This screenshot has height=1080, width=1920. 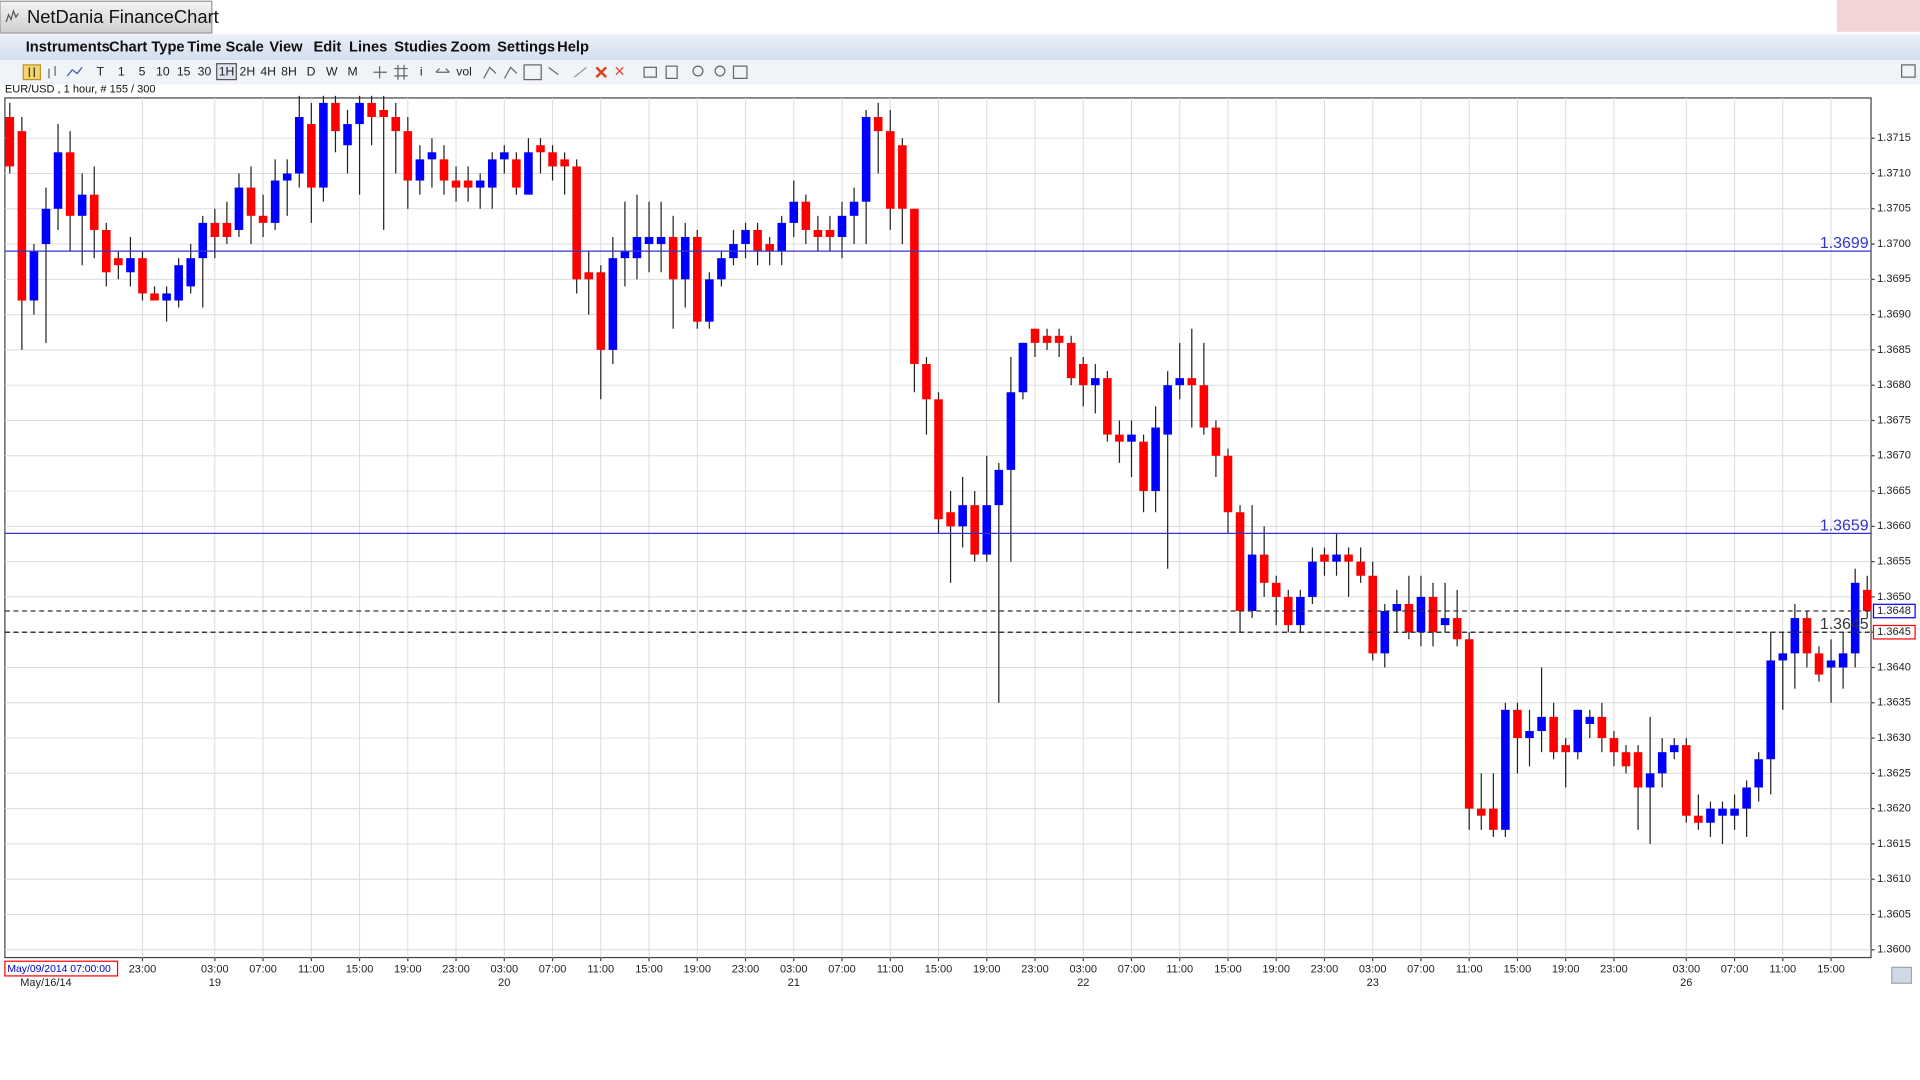 I want to click on line-icon, so click(x=74, y=71).